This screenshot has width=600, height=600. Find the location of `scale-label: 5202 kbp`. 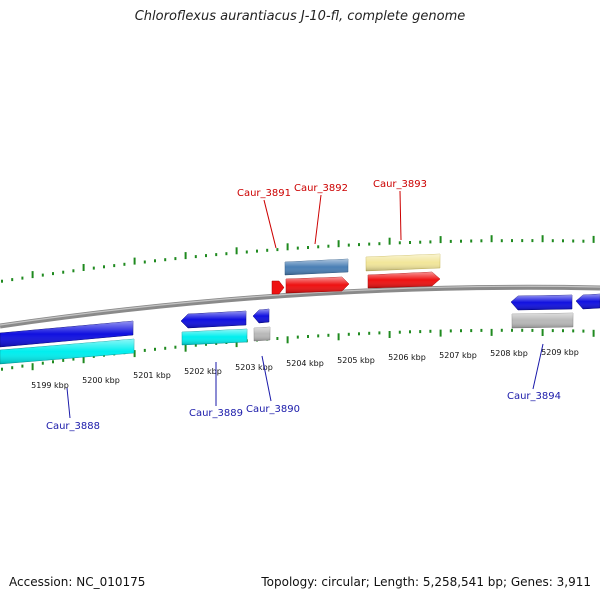

scale-label: 5202 kbp is located at coordinates (203, 371).